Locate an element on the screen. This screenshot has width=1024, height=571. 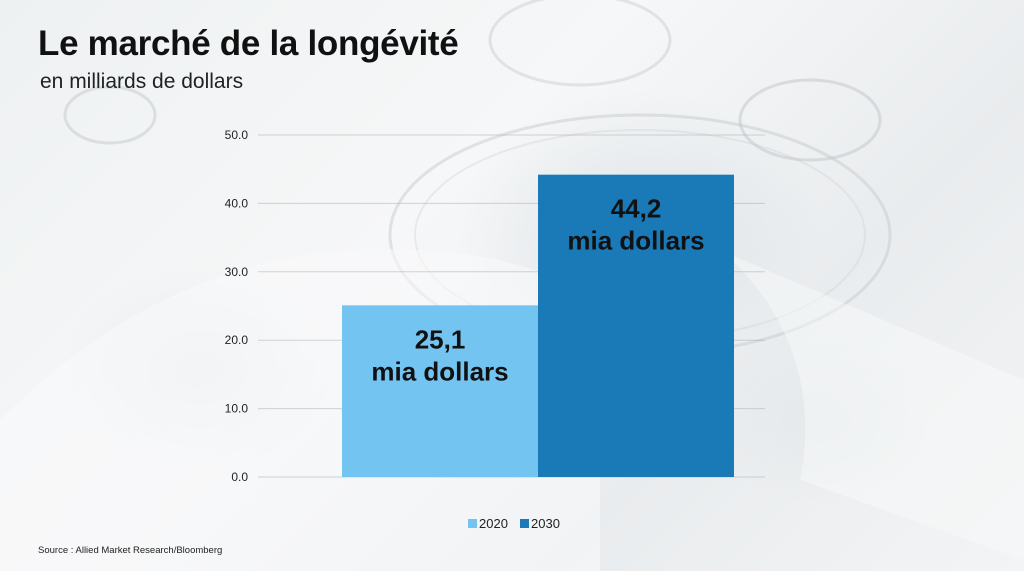
bar-unit-label-2020: mia dollars is located at coordinates (439, 371).